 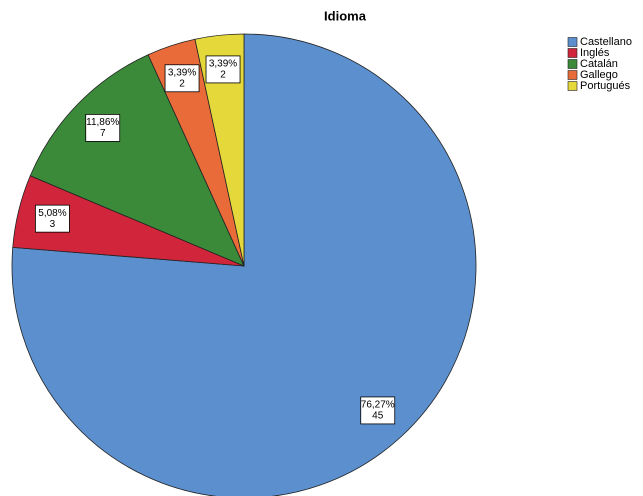 What do you see at coordinates (103, 133) in the screenshot?
I see `count-label: 7` at bounding box center [103, 133].